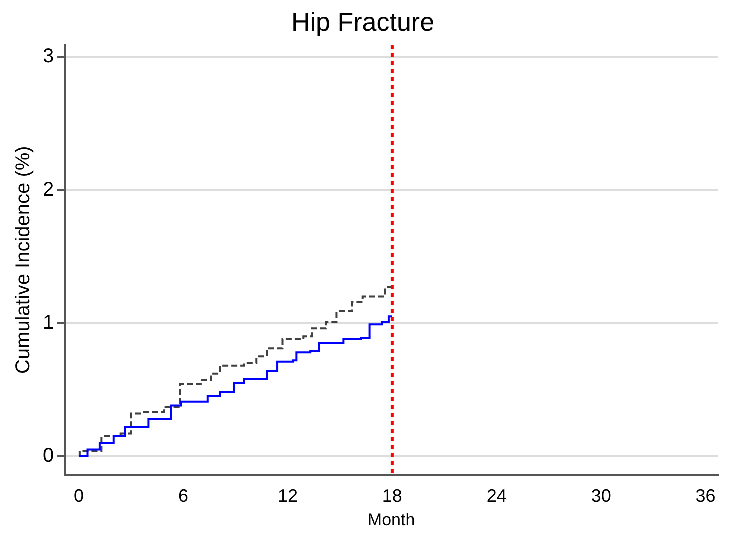  I want to click on x-tick-label: 18, so click(392, 496).